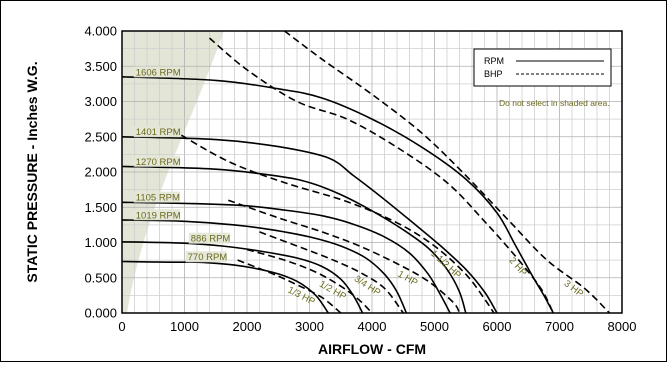  Describe the element at coordinates (434, 326) in the screenshot. I see `x-tick-label: 5000` at that location.